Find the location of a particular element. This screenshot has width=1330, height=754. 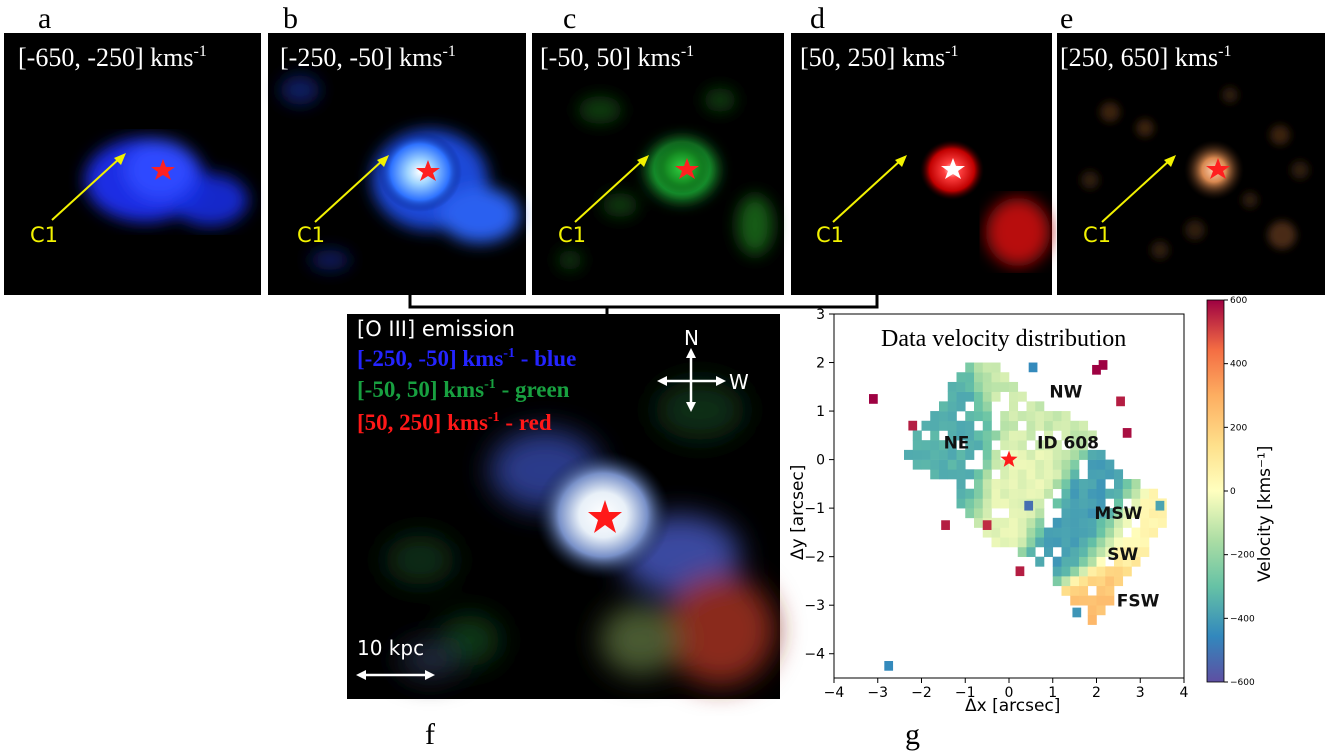

region-label: NE is located at coordinates (957, 444).